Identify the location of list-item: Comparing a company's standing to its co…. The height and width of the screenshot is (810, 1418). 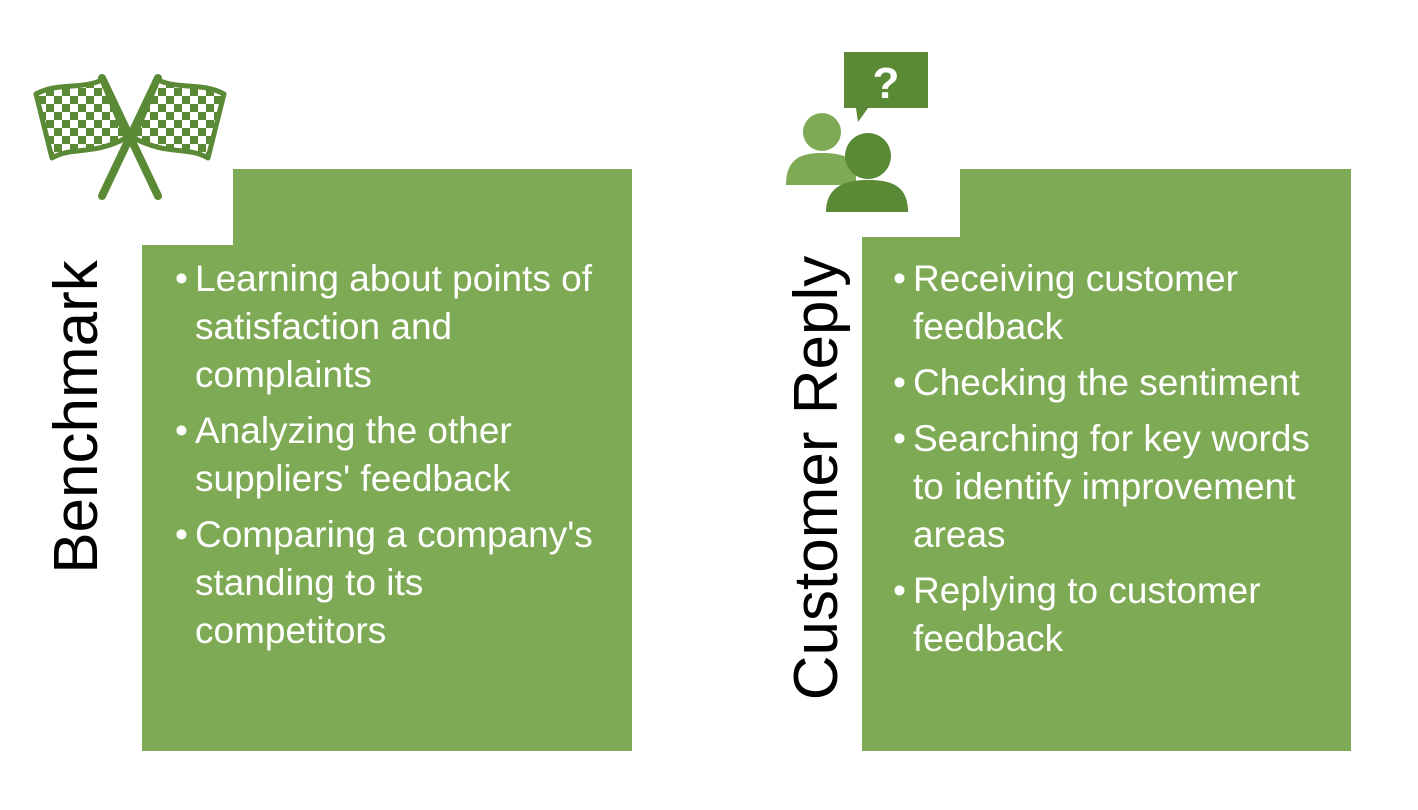
(395, 583).